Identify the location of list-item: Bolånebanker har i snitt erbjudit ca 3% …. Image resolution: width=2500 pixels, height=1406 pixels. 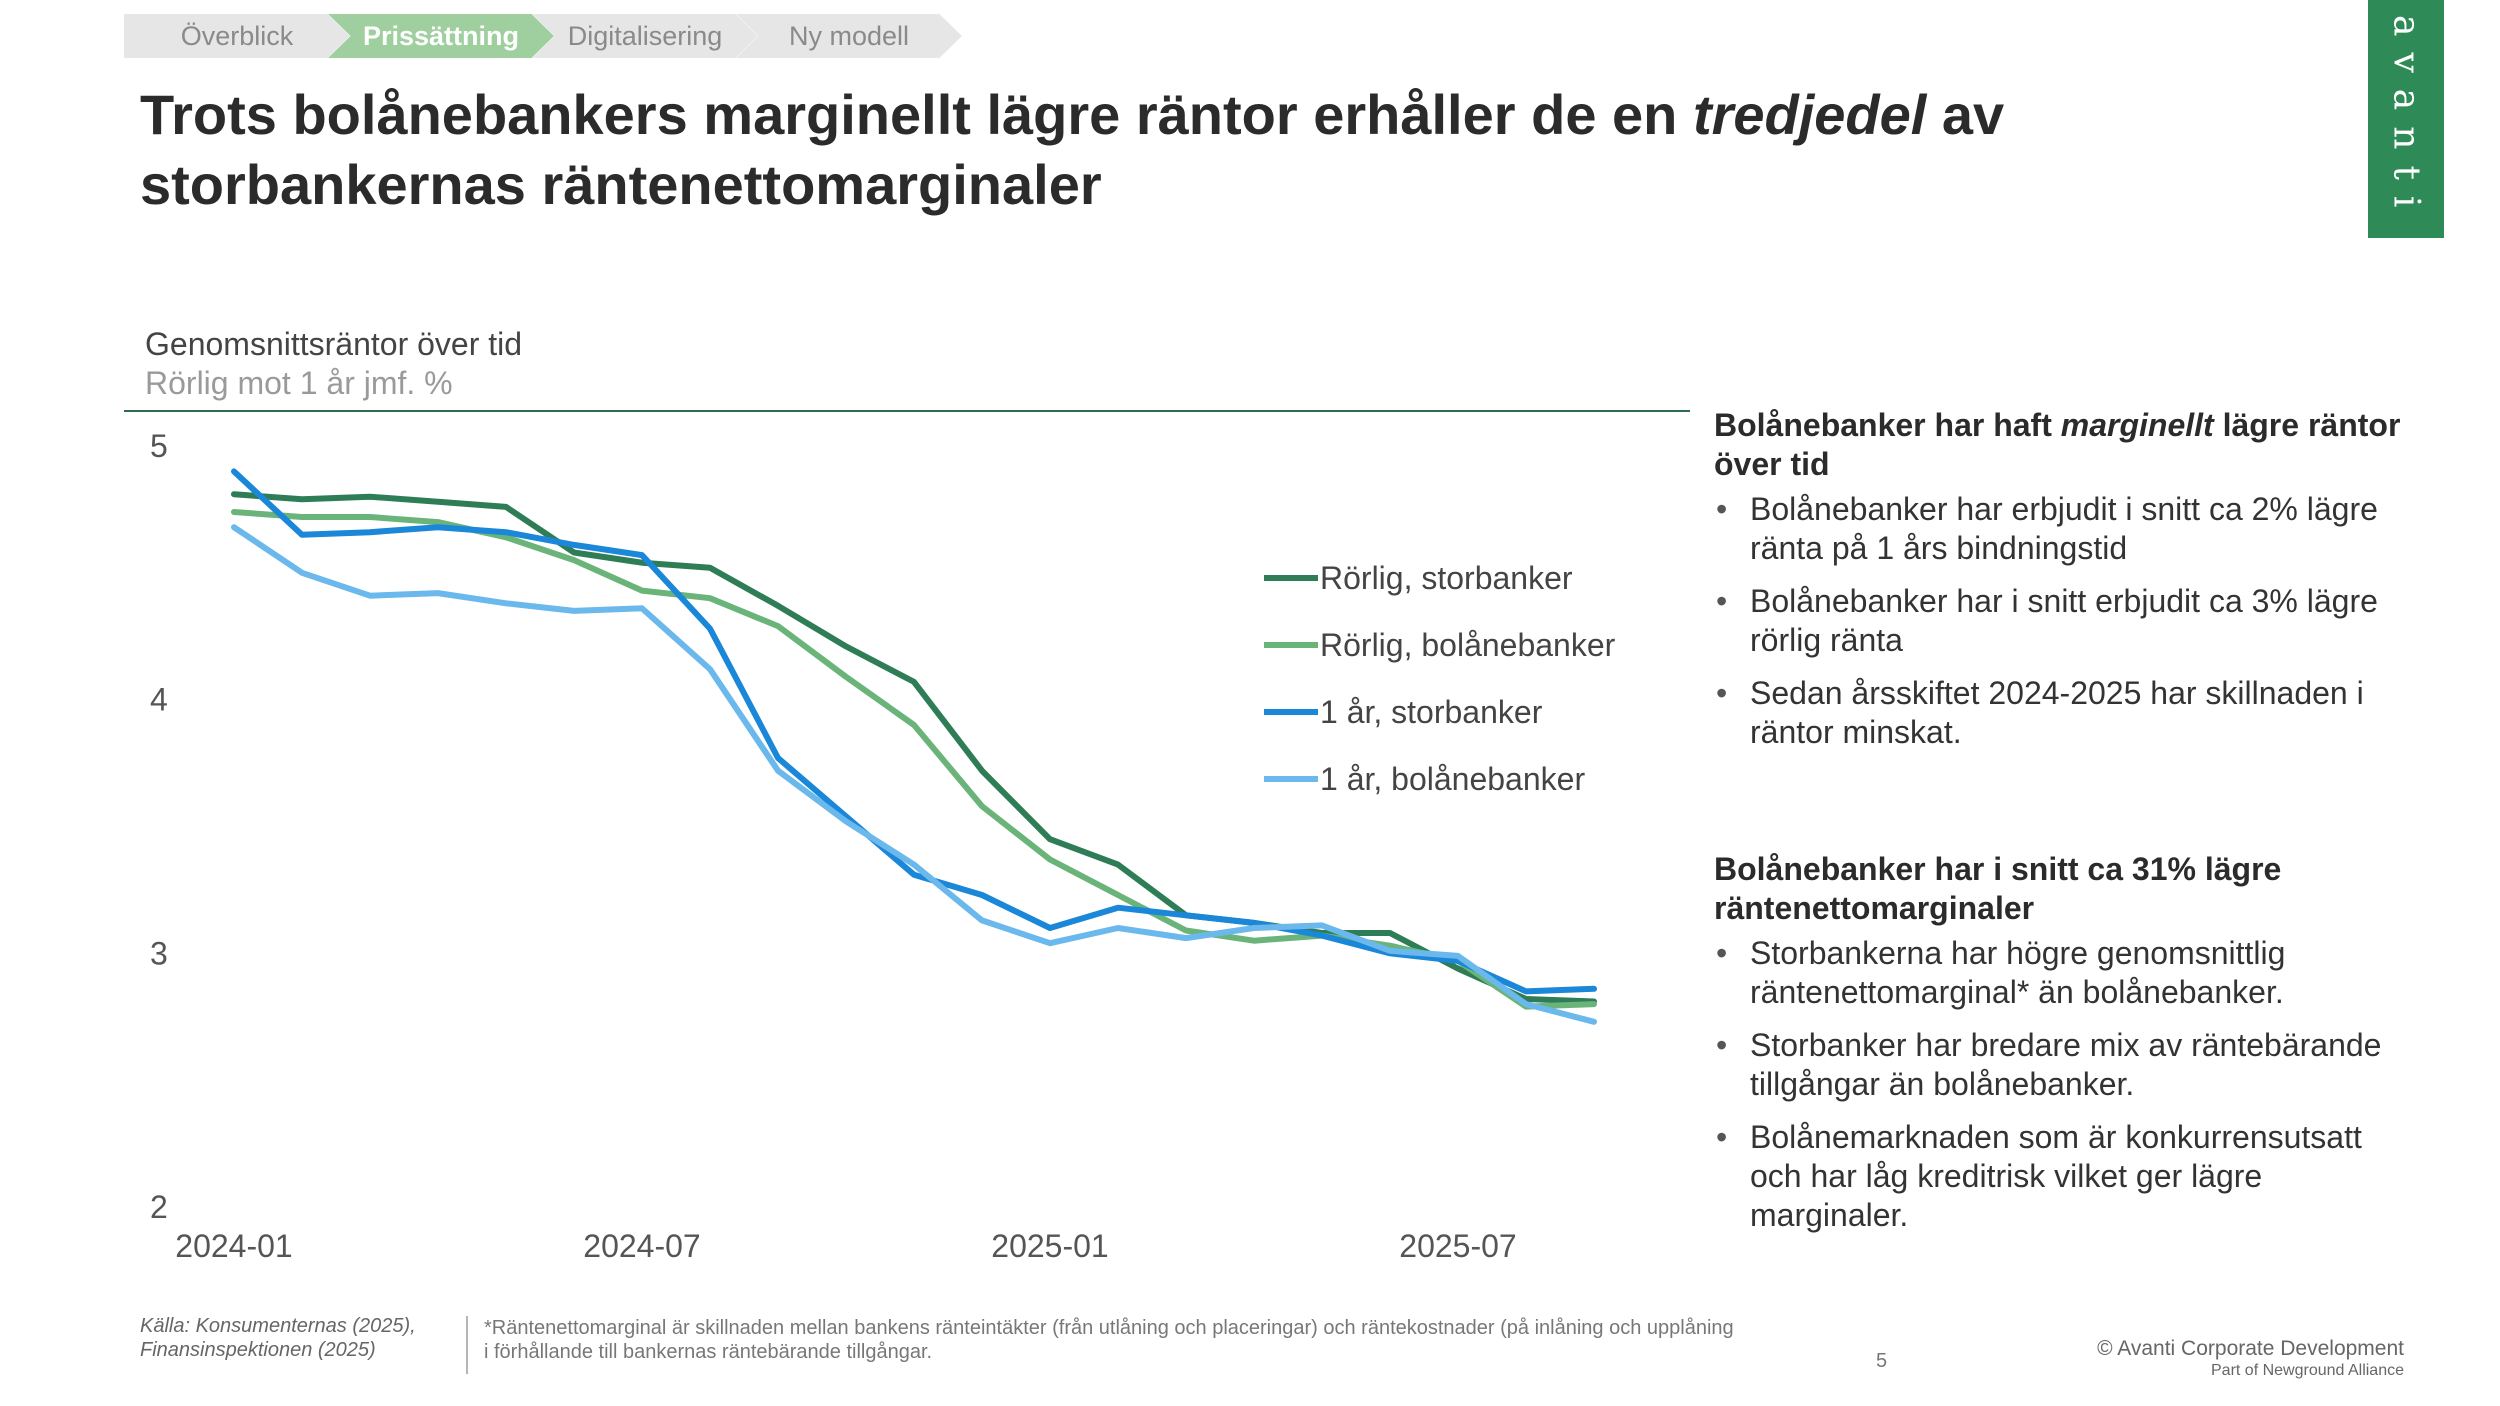
(2064, 621).